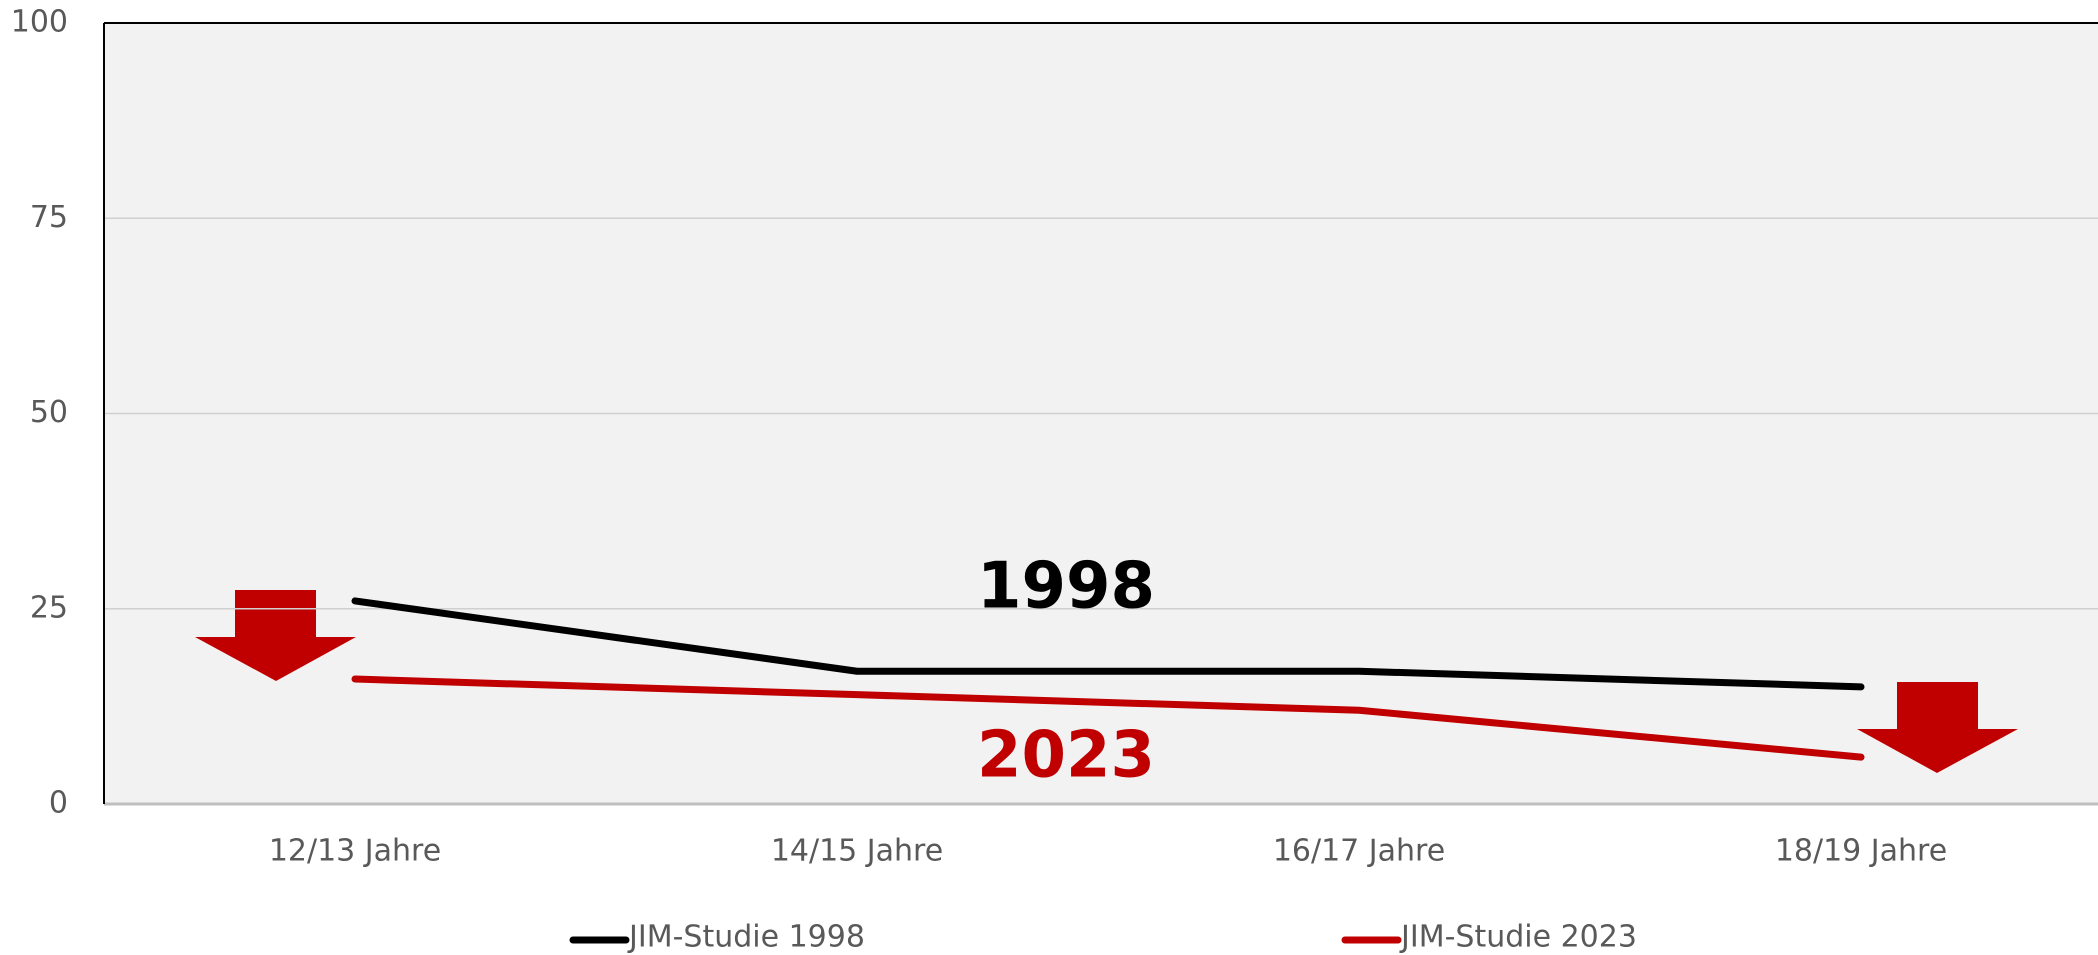  I want to click on legend-label: JIM-Studie 2023, so click(1518, 937).